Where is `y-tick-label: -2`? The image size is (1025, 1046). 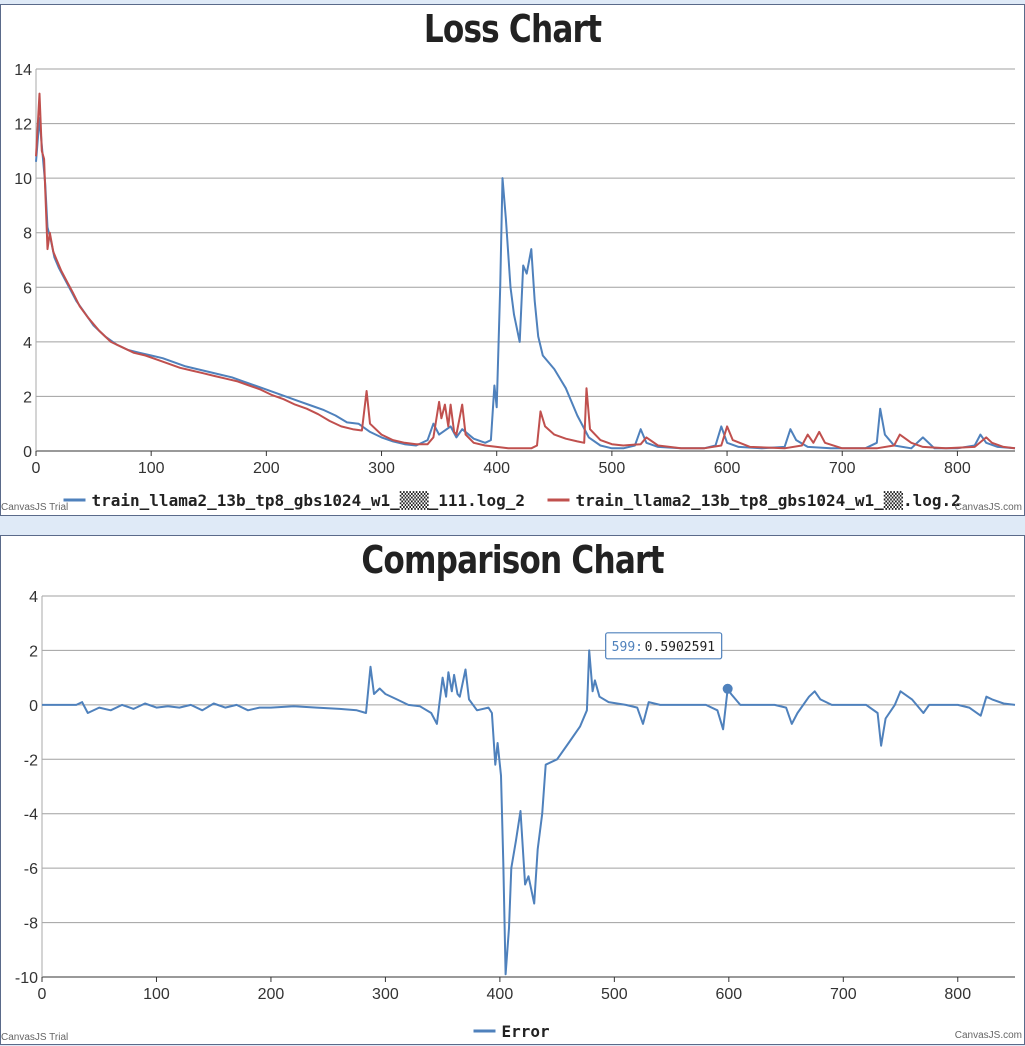 y-tick-label: -2 is located at coordinates (31, 760).